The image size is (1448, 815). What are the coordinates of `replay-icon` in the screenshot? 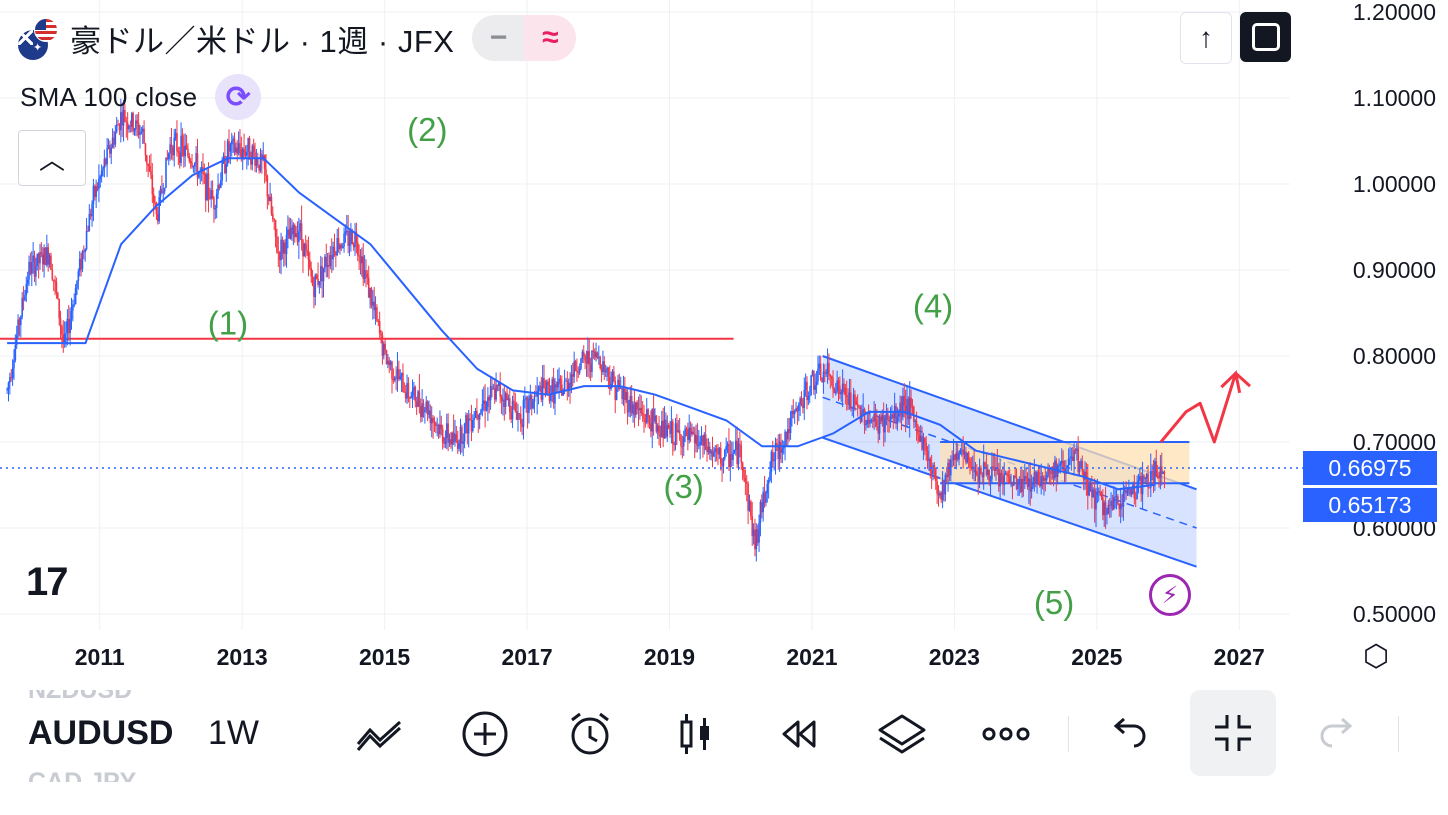 It's located at (798, 734).